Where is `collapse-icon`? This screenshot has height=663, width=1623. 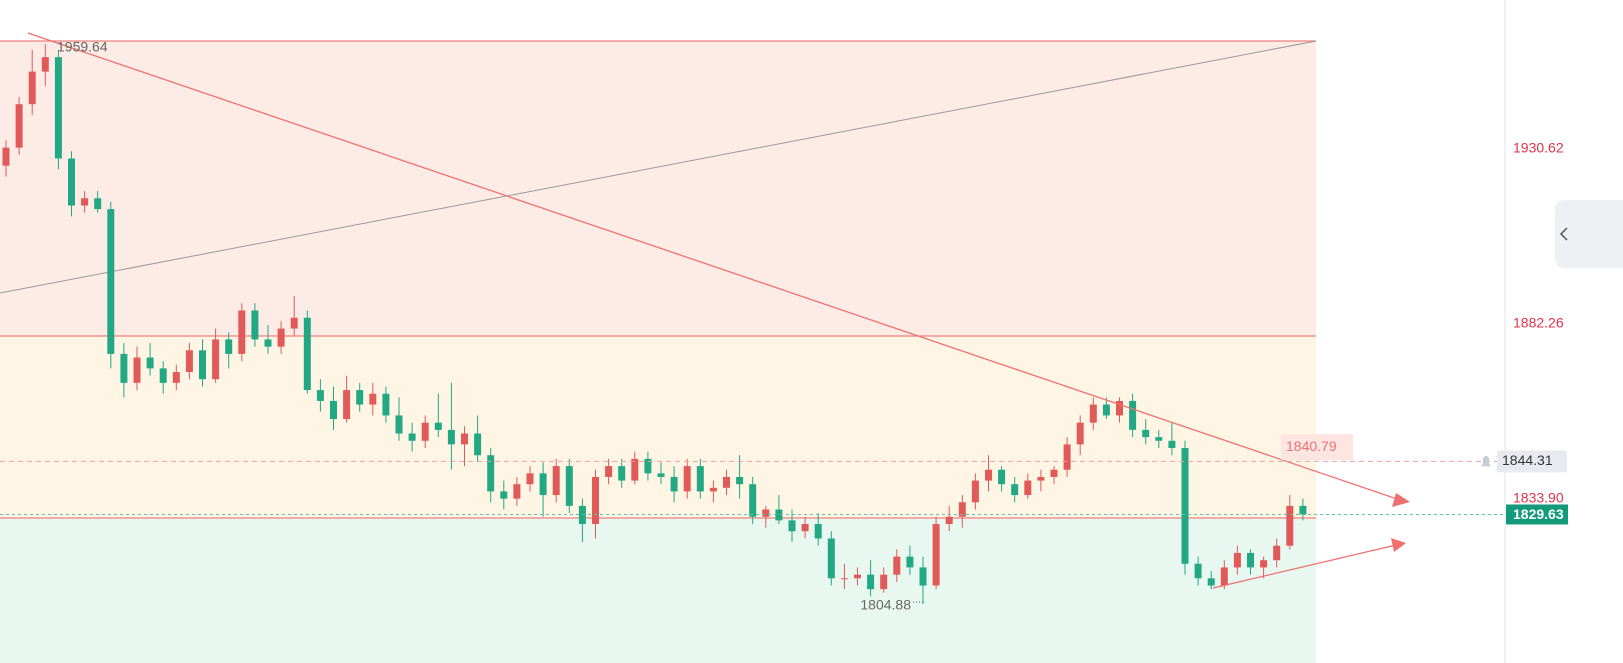 collapse-icon is located at coordinates (1563, 234).